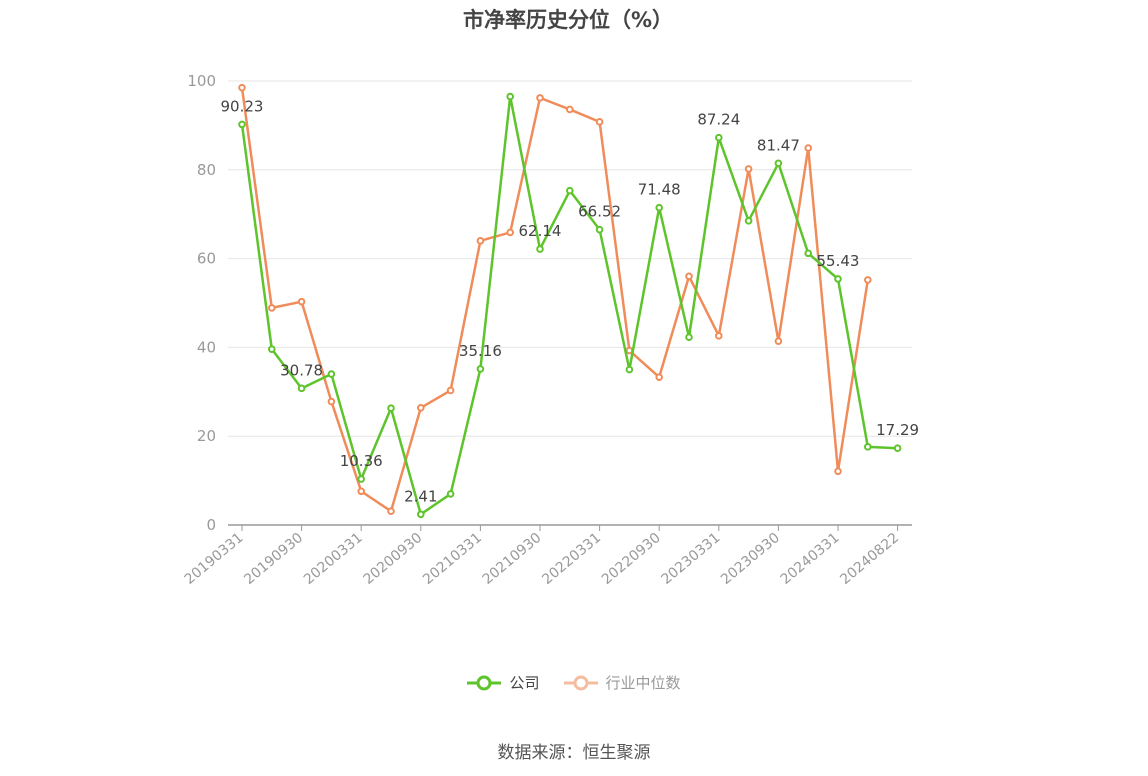 This screenshot has width=1148, height=776. I want to click on data-label: 87.24, so click(718, 120).